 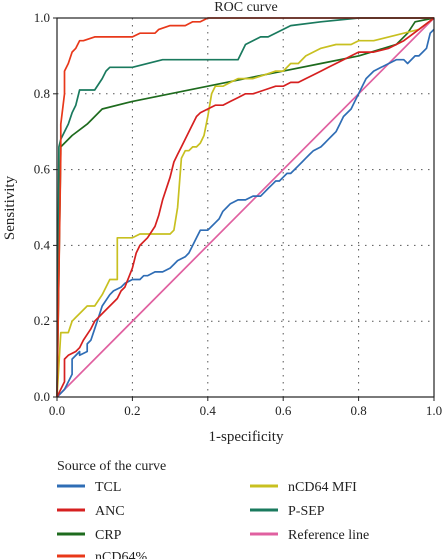 What do you see at coordinates (42, 17) in the screenshot?
I see `y-tick-label: 1.0` at bounding box center [42, 17].